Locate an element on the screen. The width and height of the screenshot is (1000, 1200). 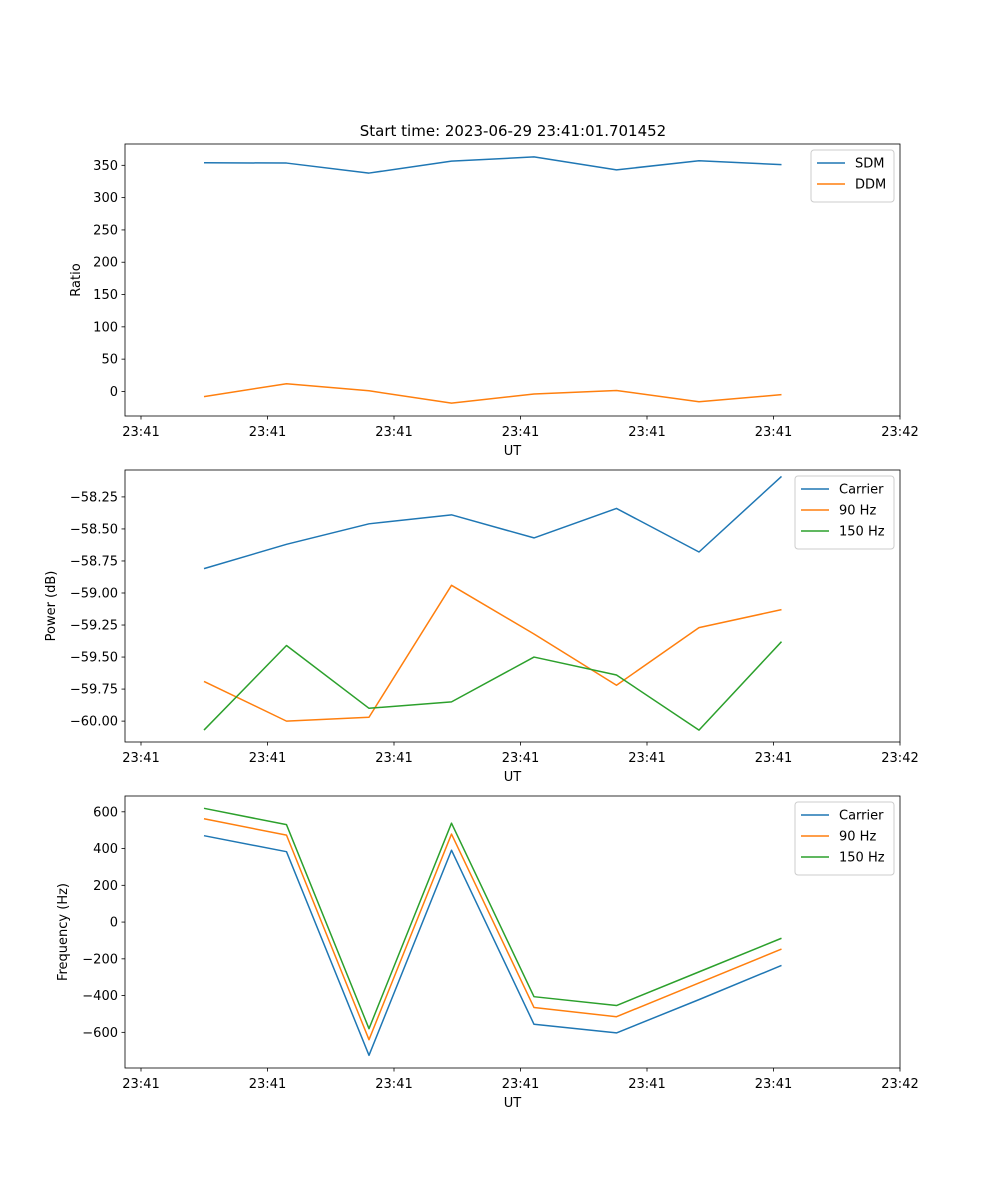
frequency-legend-label-0: Carrier is located at coordinates (861, 816).